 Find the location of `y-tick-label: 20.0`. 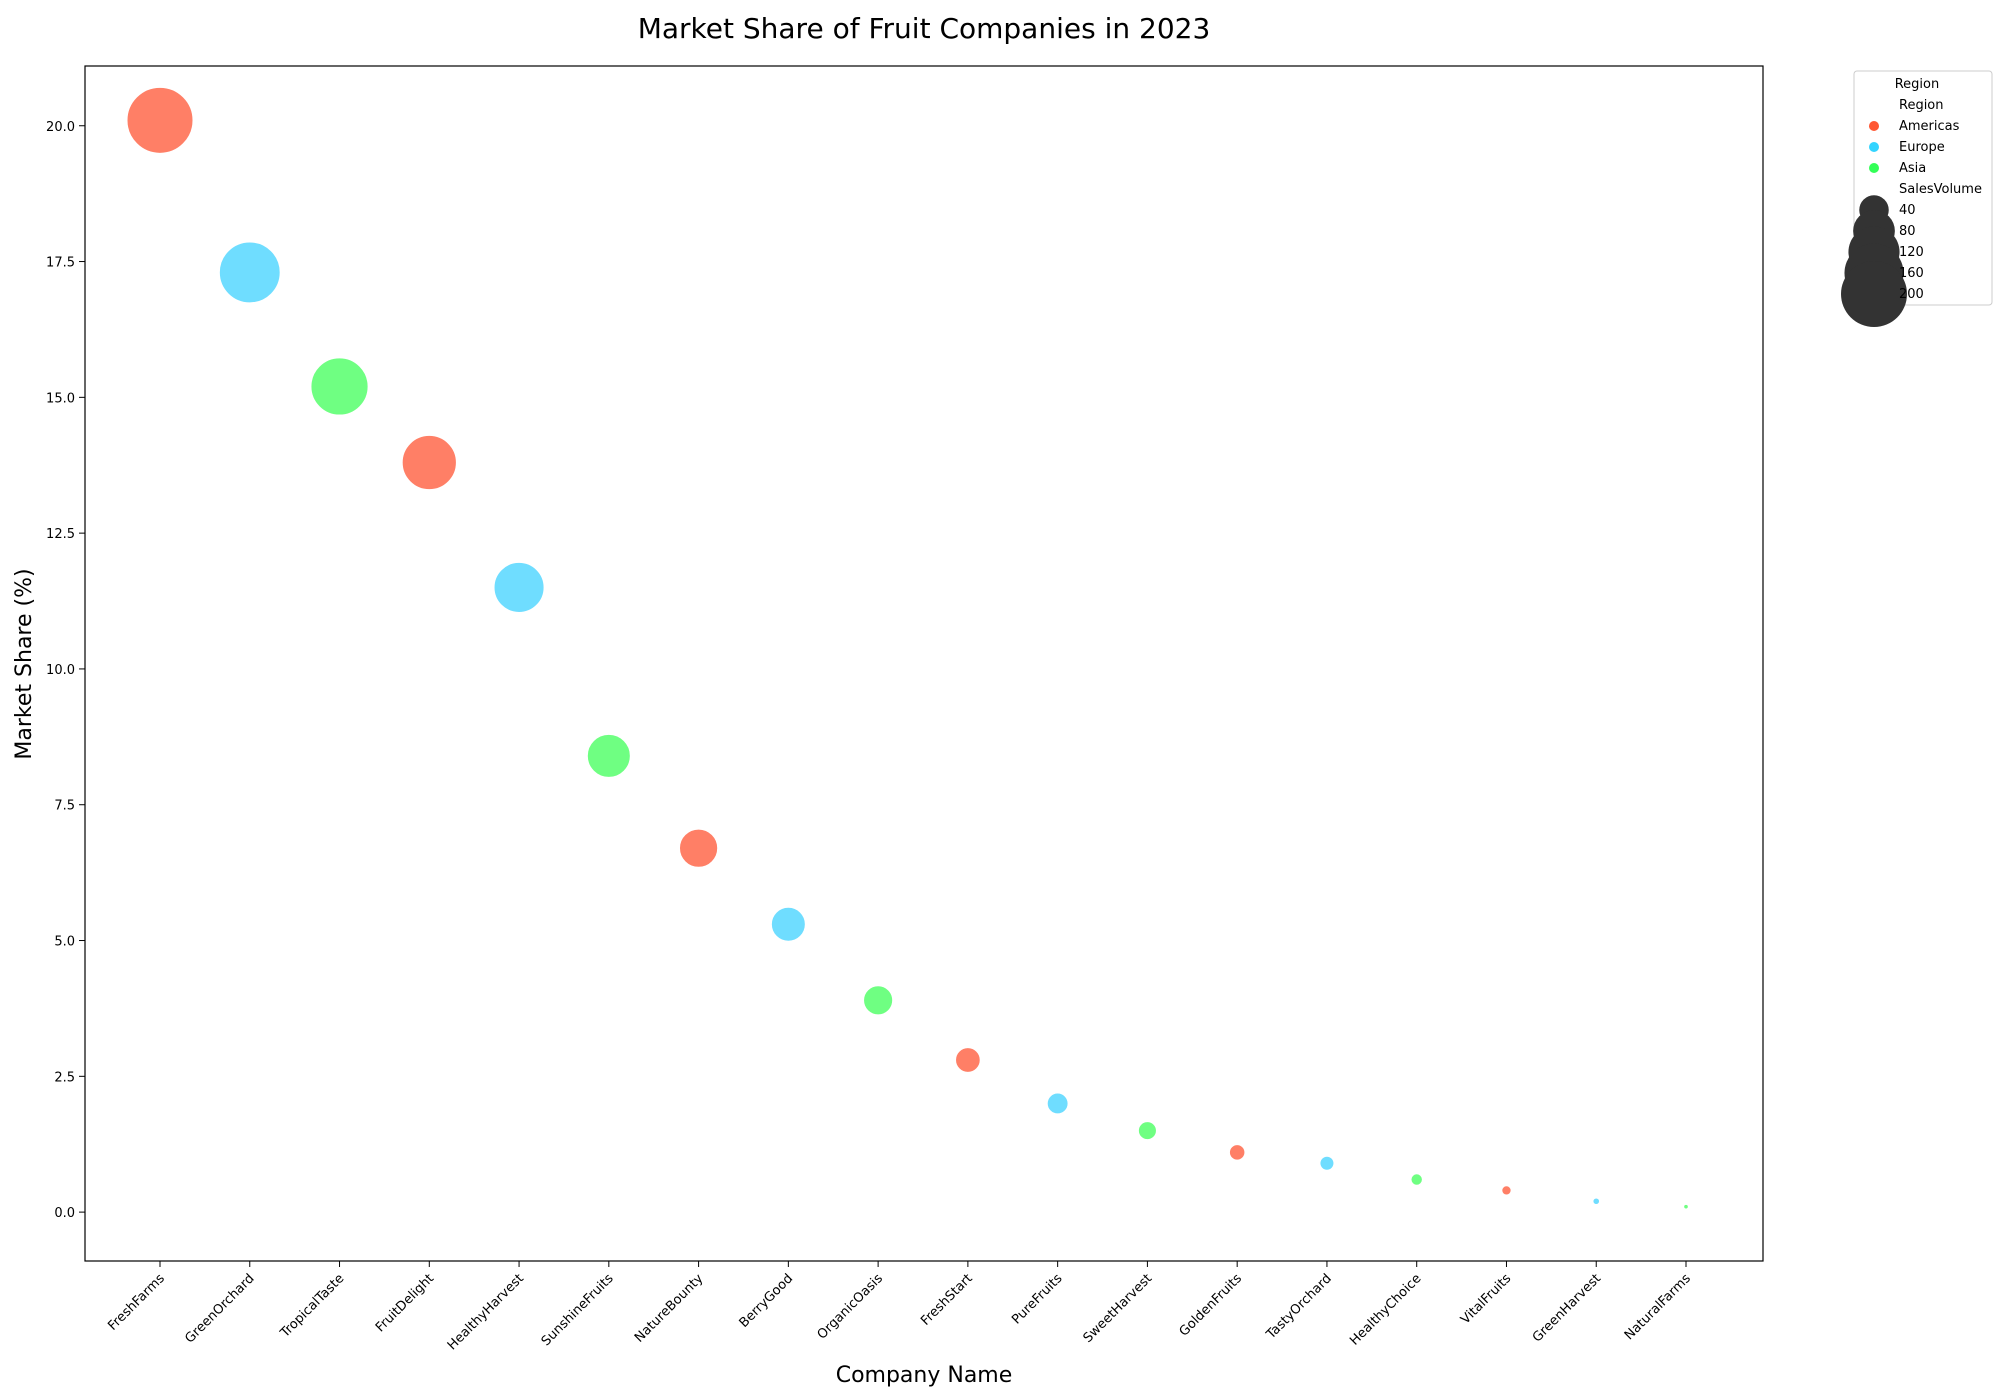

y-tick-label: 20.0 is located at coordinates (60, 127).